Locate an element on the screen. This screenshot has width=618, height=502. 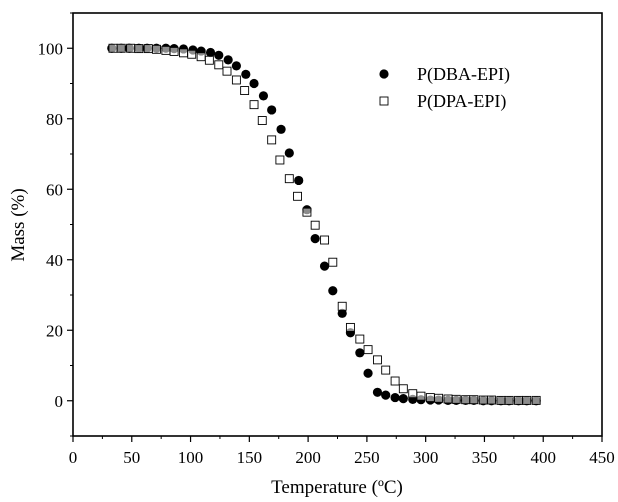
x-tick-label: 300 is located at coordinates (426, 457).